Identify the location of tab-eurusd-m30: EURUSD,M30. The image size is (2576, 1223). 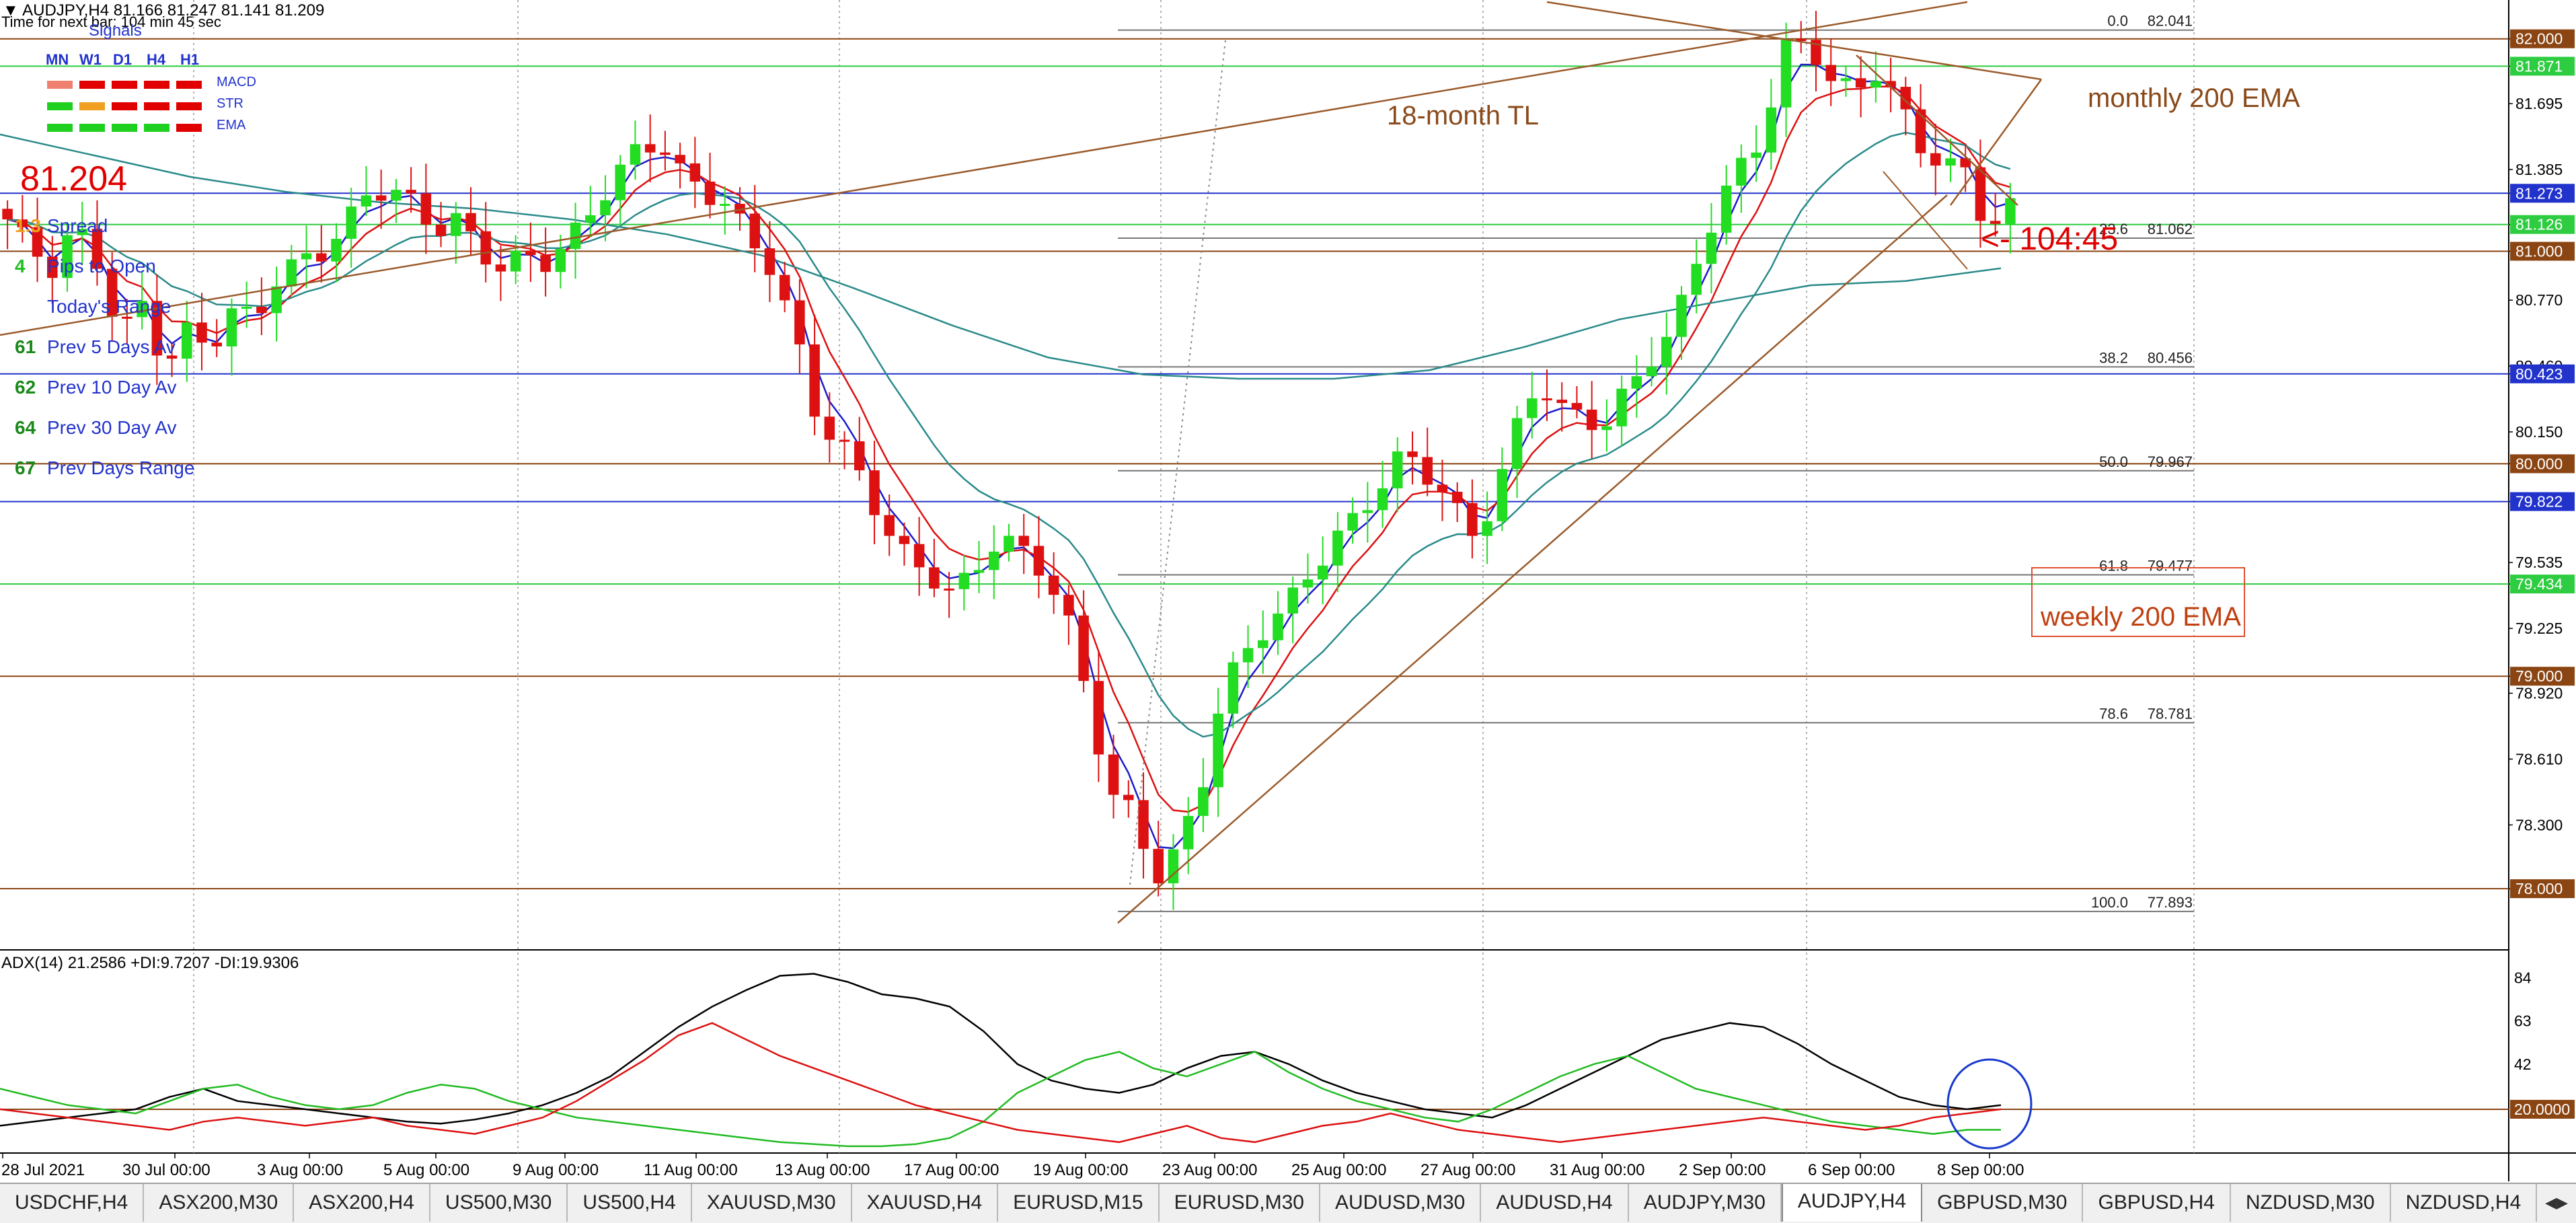
(1240, 1203).